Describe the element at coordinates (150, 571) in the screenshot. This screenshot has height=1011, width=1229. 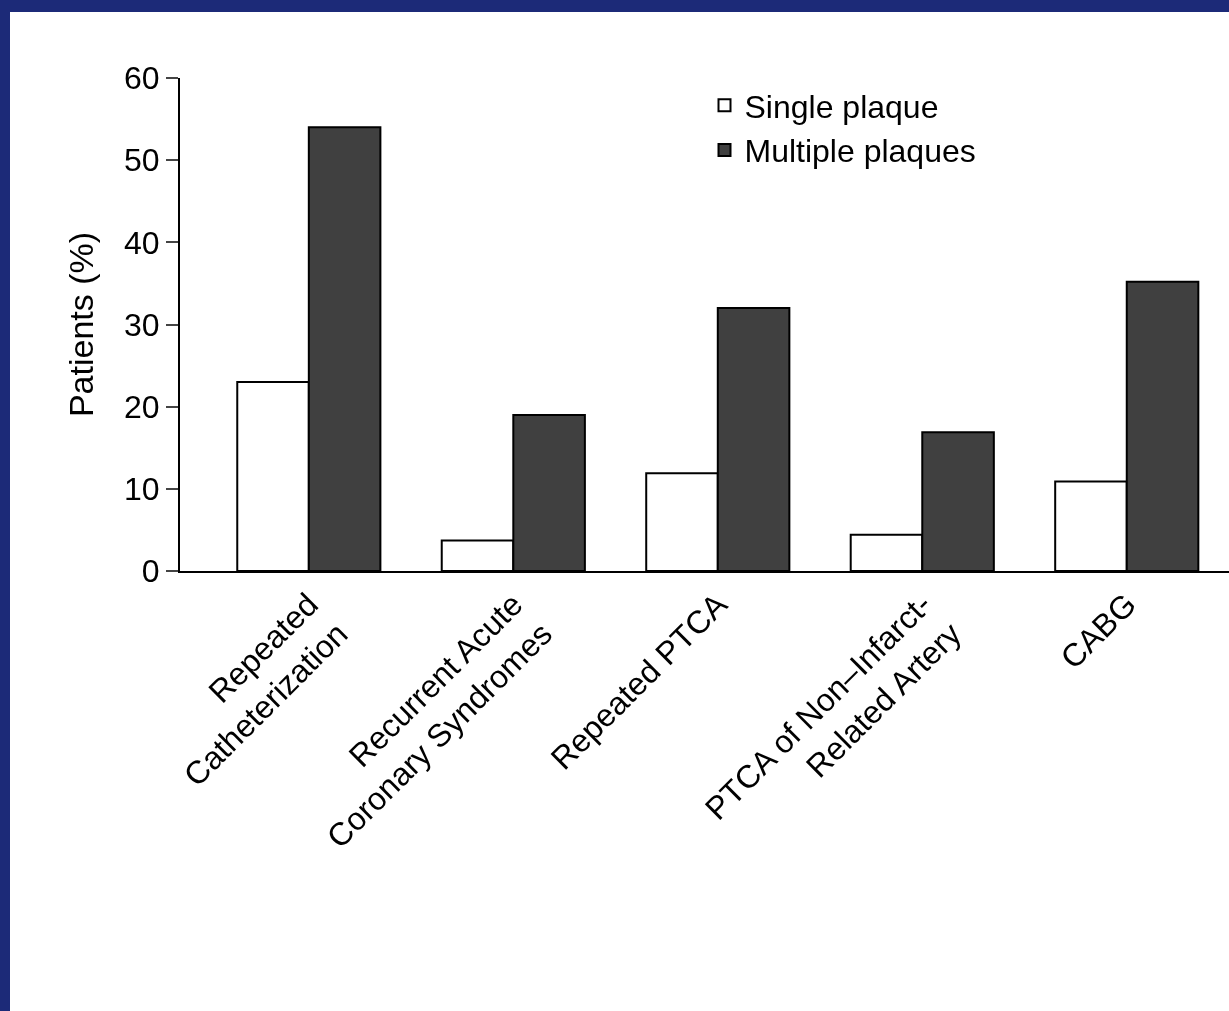
I see `y-tick-label: 0` at that location.